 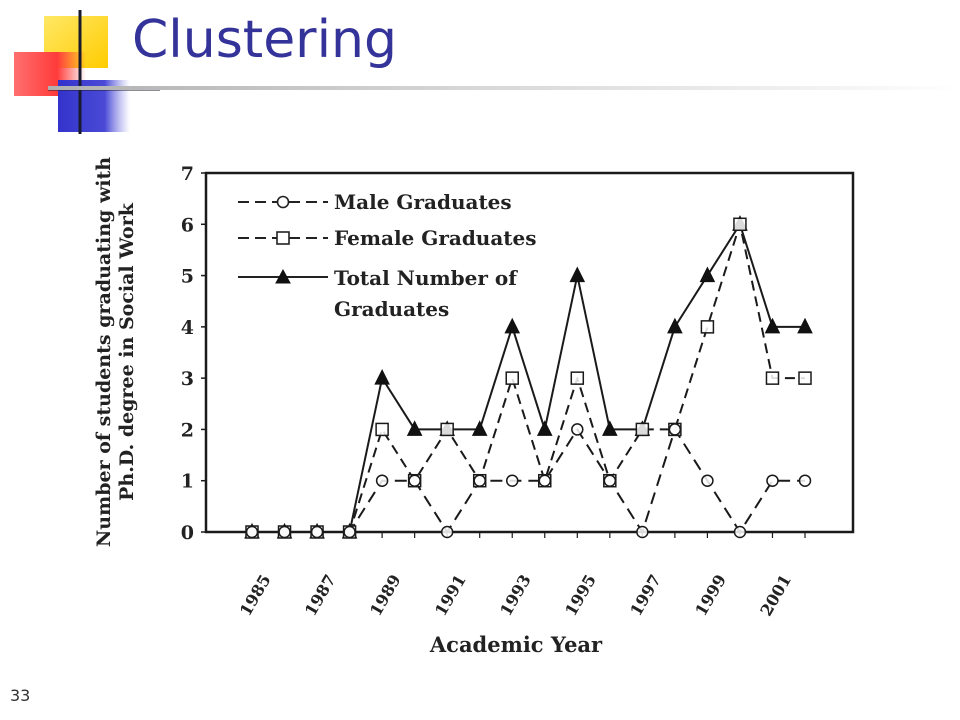 I want to click on y-tick-label: 3, so click(x=187, y=379).